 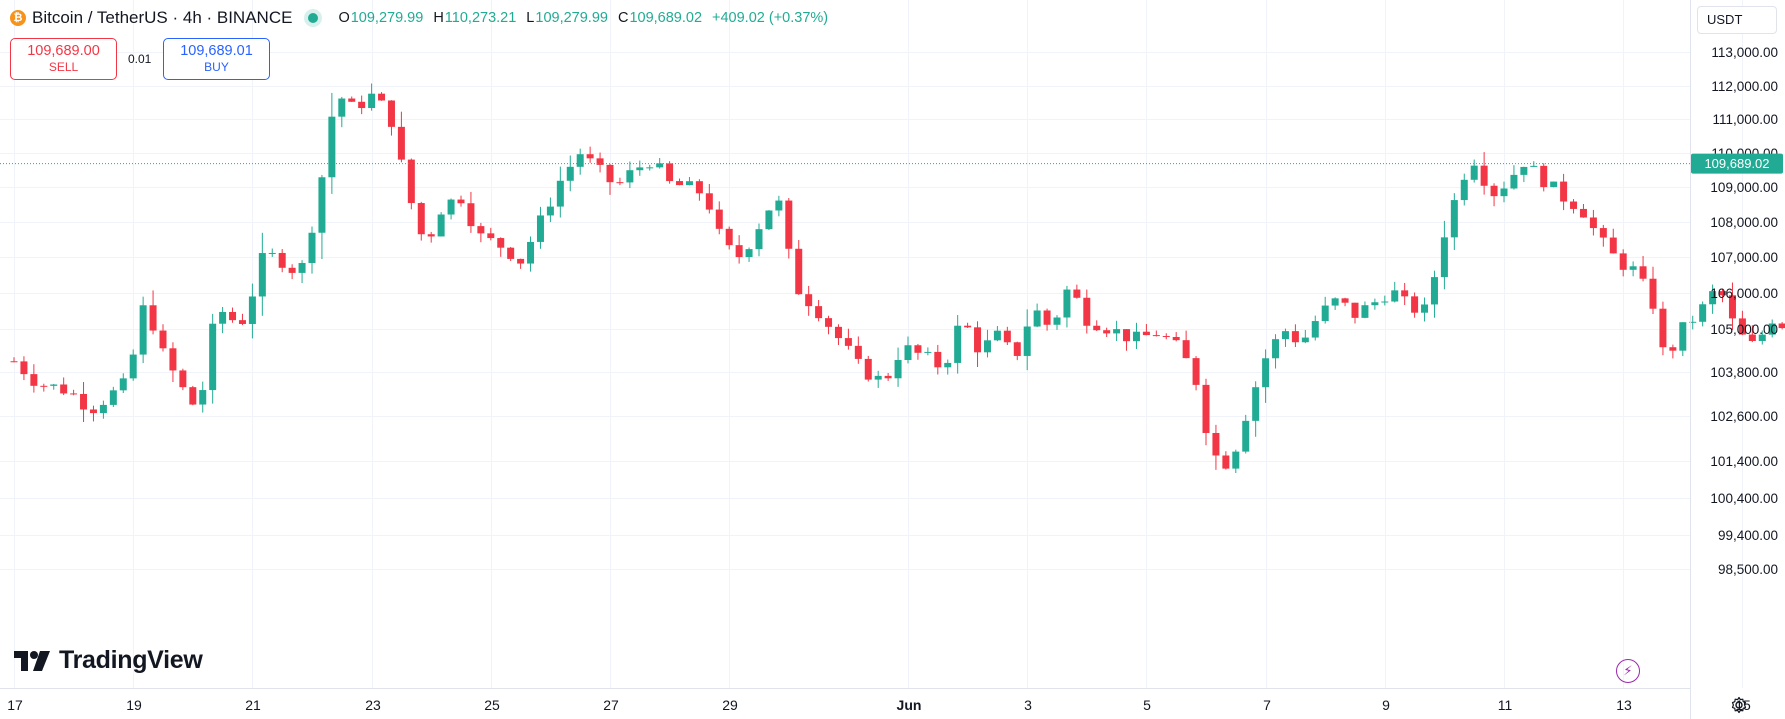 I want to click on buy-button: 109,689.01 BUY, so click(x=216, y=59).